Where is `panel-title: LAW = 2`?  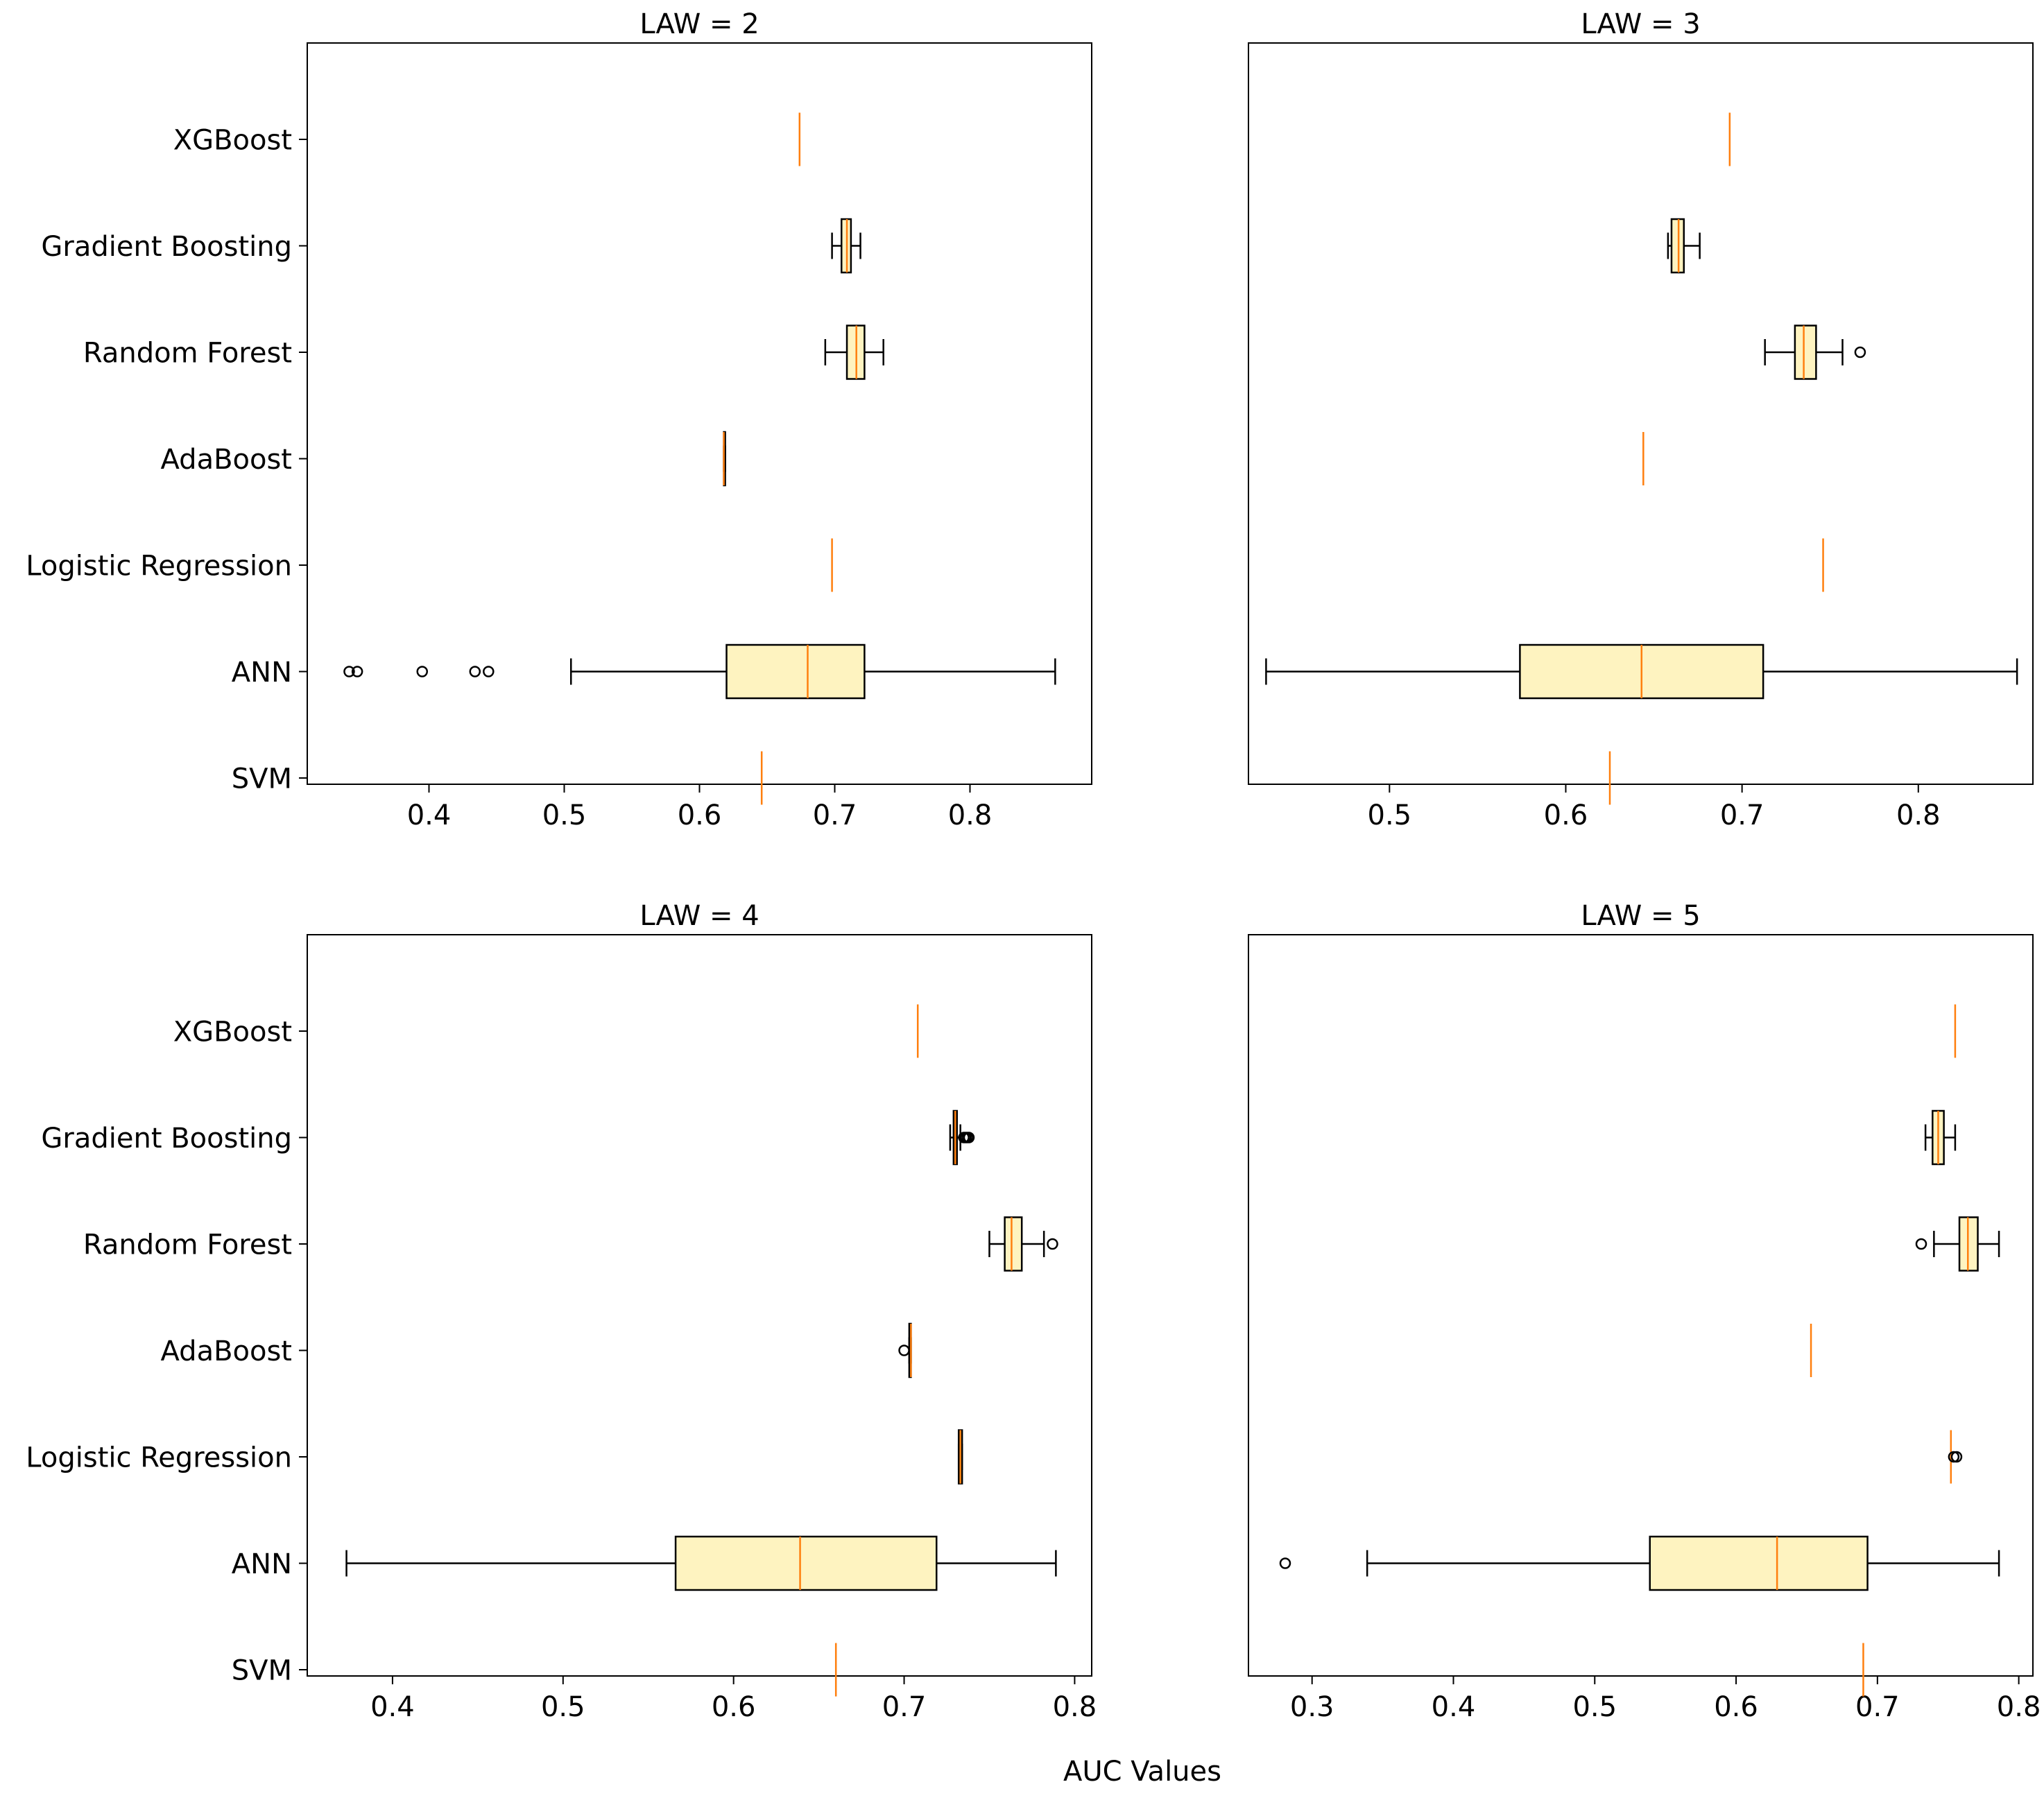 panel-title: LAW = 2 is located at coordinates (699, 24).